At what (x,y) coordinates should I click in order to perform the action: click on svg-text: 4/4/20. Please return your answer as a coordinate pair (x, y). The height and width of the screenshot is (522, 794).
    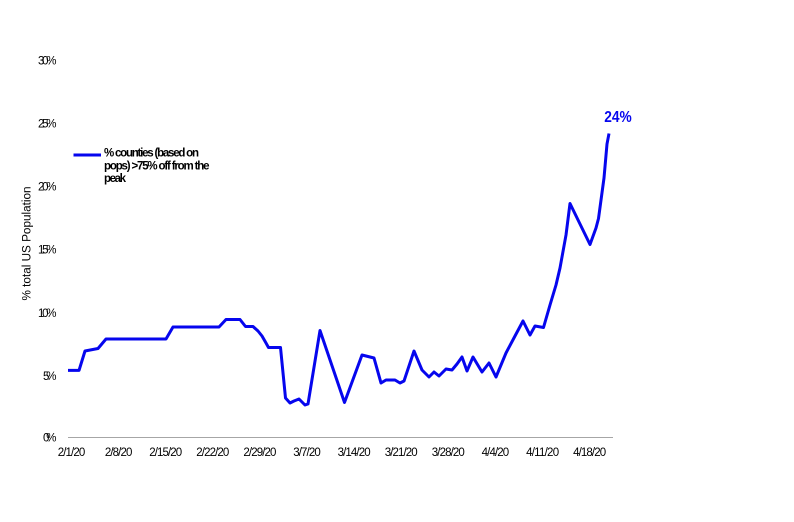
    Looking at the image, I should click on (496, 453).